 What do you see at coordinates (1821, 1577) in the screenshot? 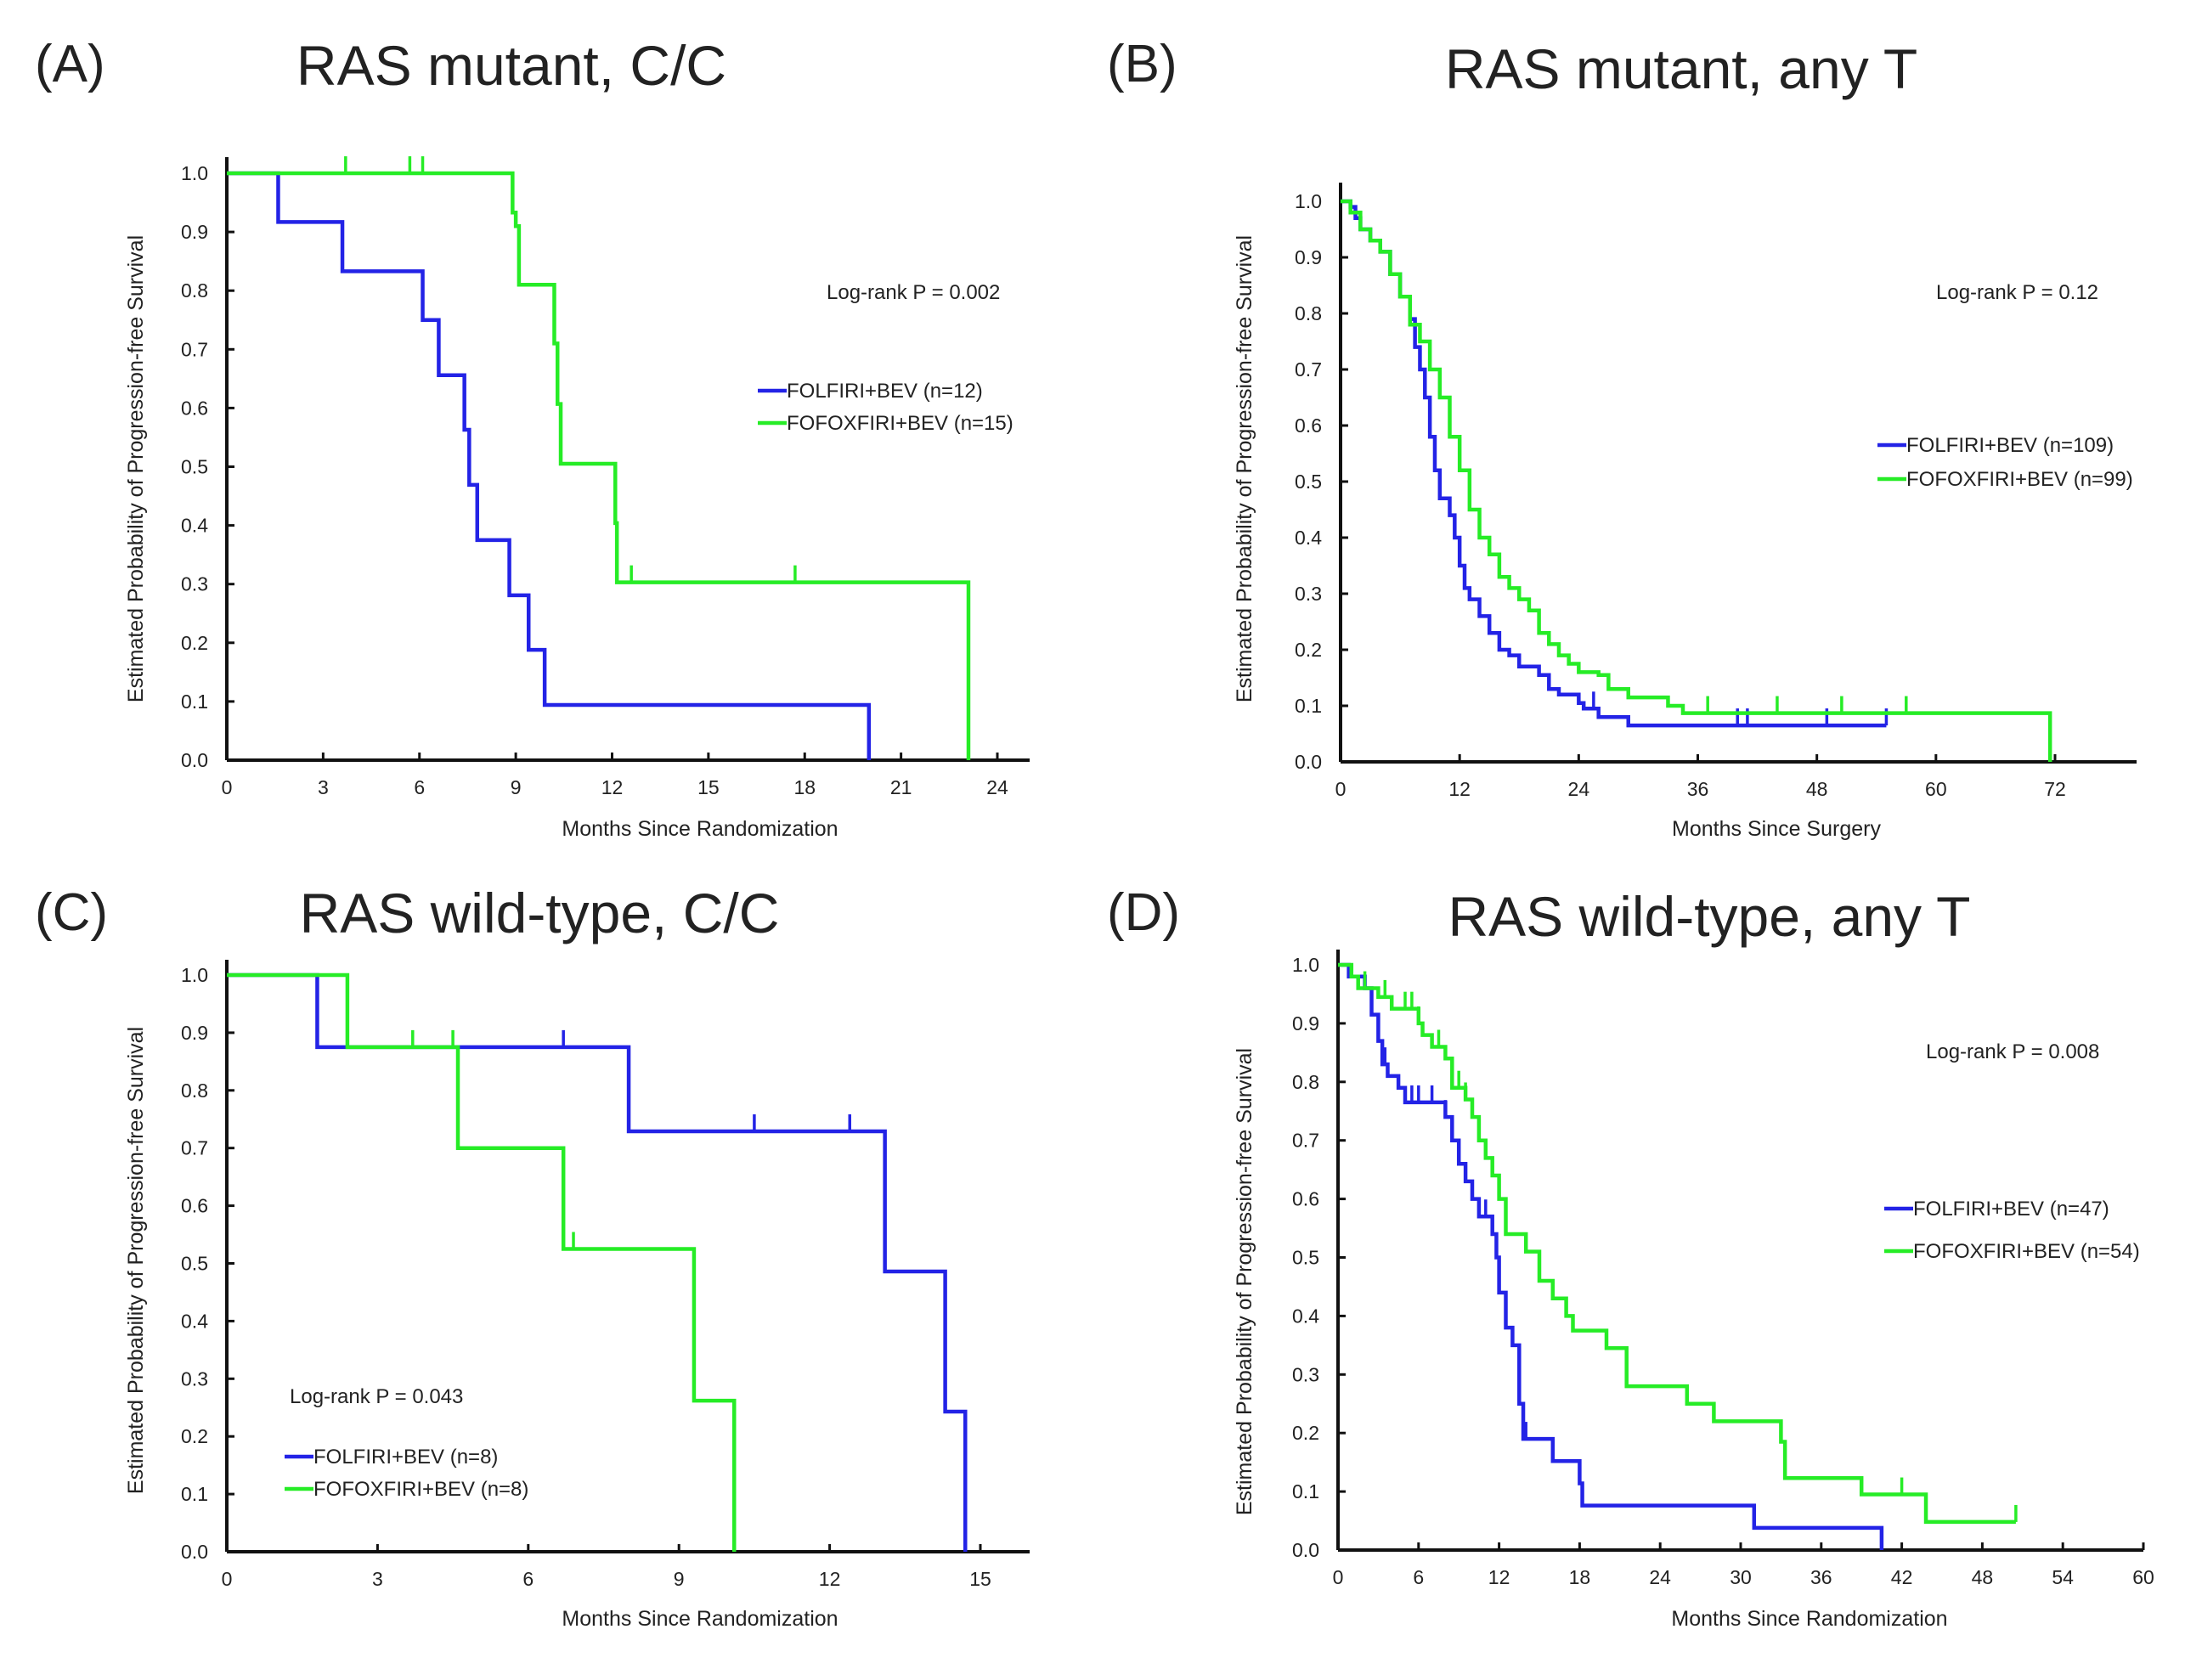
I see `x-tick-label: 36` at bounding box center [1821, 1577].